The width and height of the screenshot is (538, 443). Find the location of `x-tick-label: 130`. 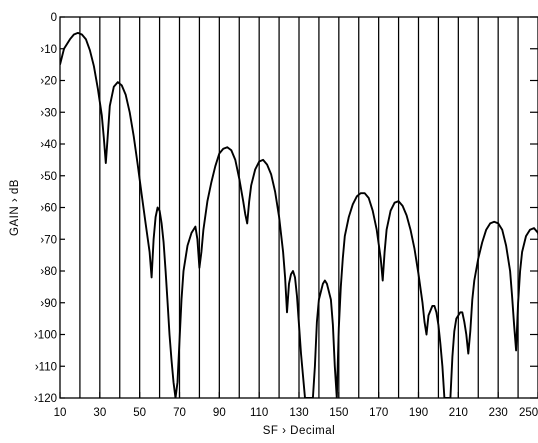

x-tick-label: 130 is located at coordinates (298, 413).